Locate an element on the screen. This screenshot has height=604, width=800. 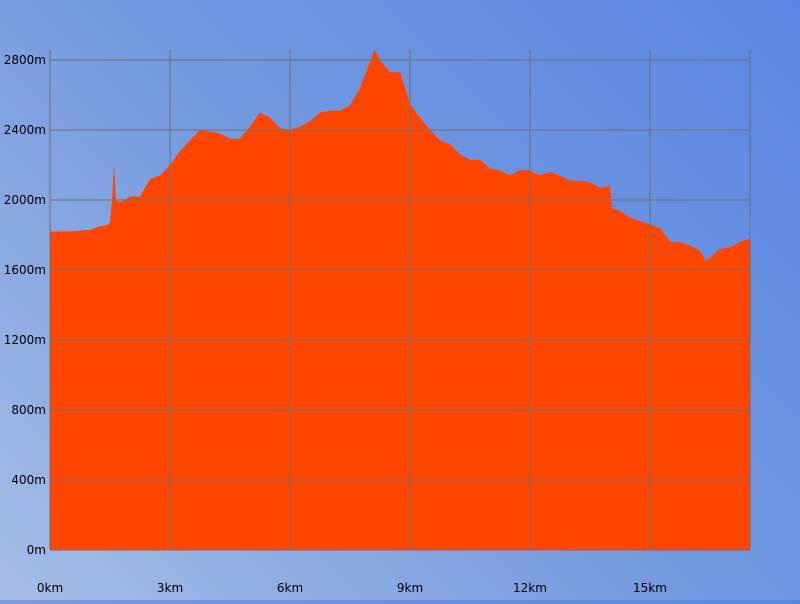
x-axis-tick-labels: 0km 3km 6km 9km 12km 15km is located at coordinates (352, 588).